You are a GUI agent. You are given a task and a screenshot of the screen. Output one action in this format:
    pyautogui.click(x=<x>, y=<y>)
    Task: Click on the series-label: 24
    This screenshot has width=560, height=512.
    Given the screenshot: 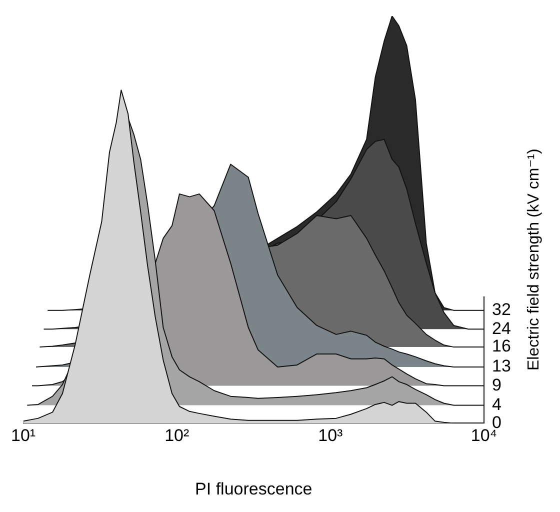 What is the action you would take?
    pyautogui.click(x=501, y=328)
    